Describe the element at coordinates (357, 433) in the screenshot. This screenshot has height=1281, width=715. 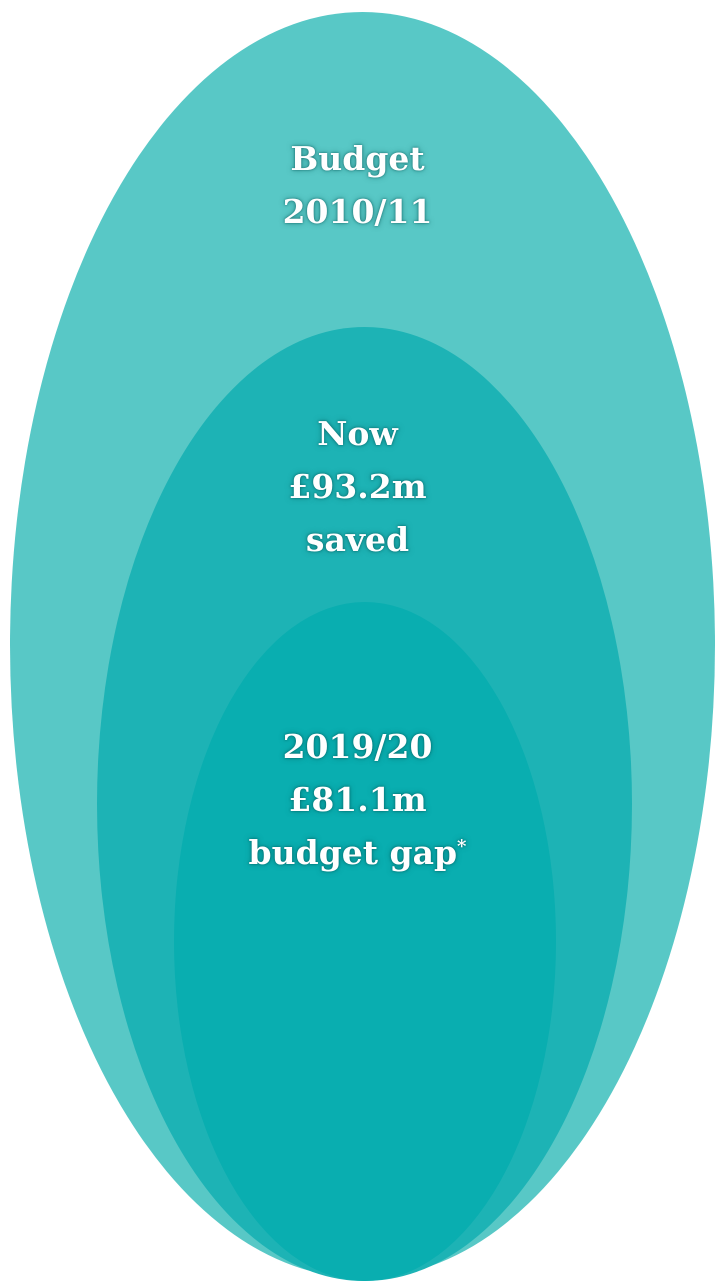
I see `middle-label-line-1: Now` at that location.